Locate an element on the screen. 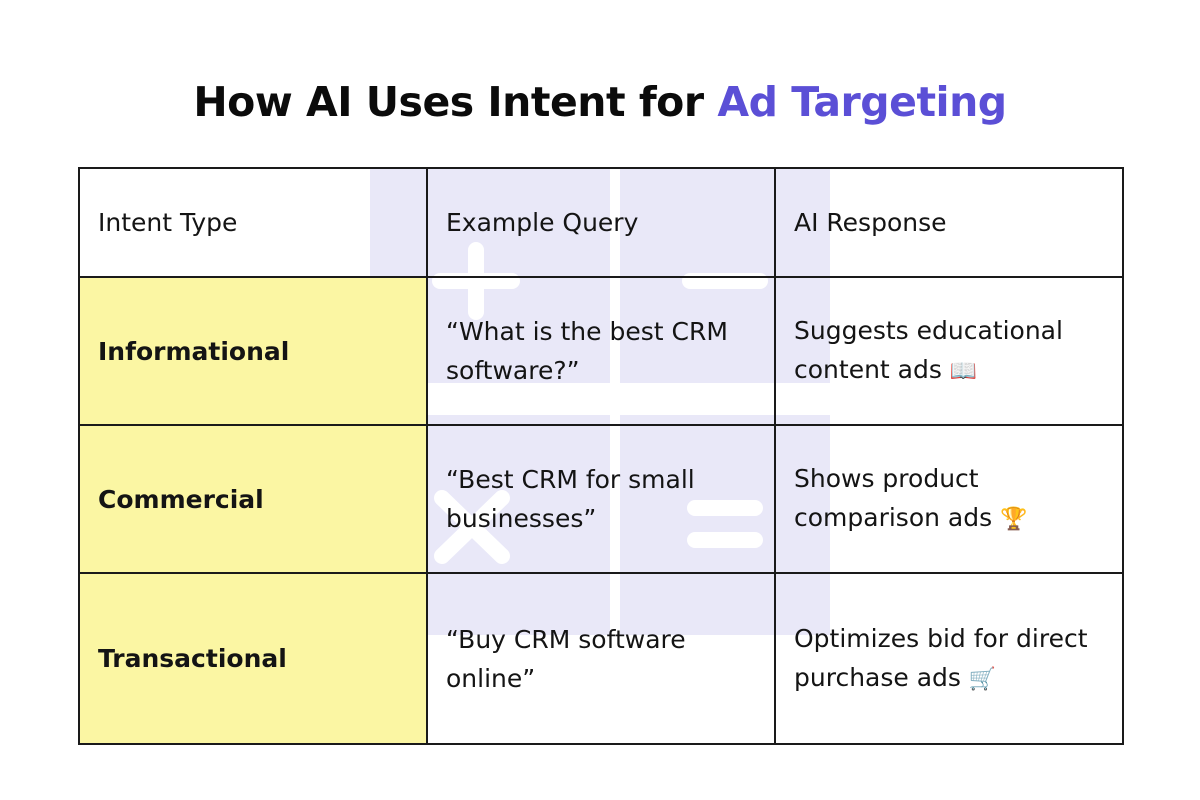  title-accent: Ad Targeting is located at coordinates (862, 102).